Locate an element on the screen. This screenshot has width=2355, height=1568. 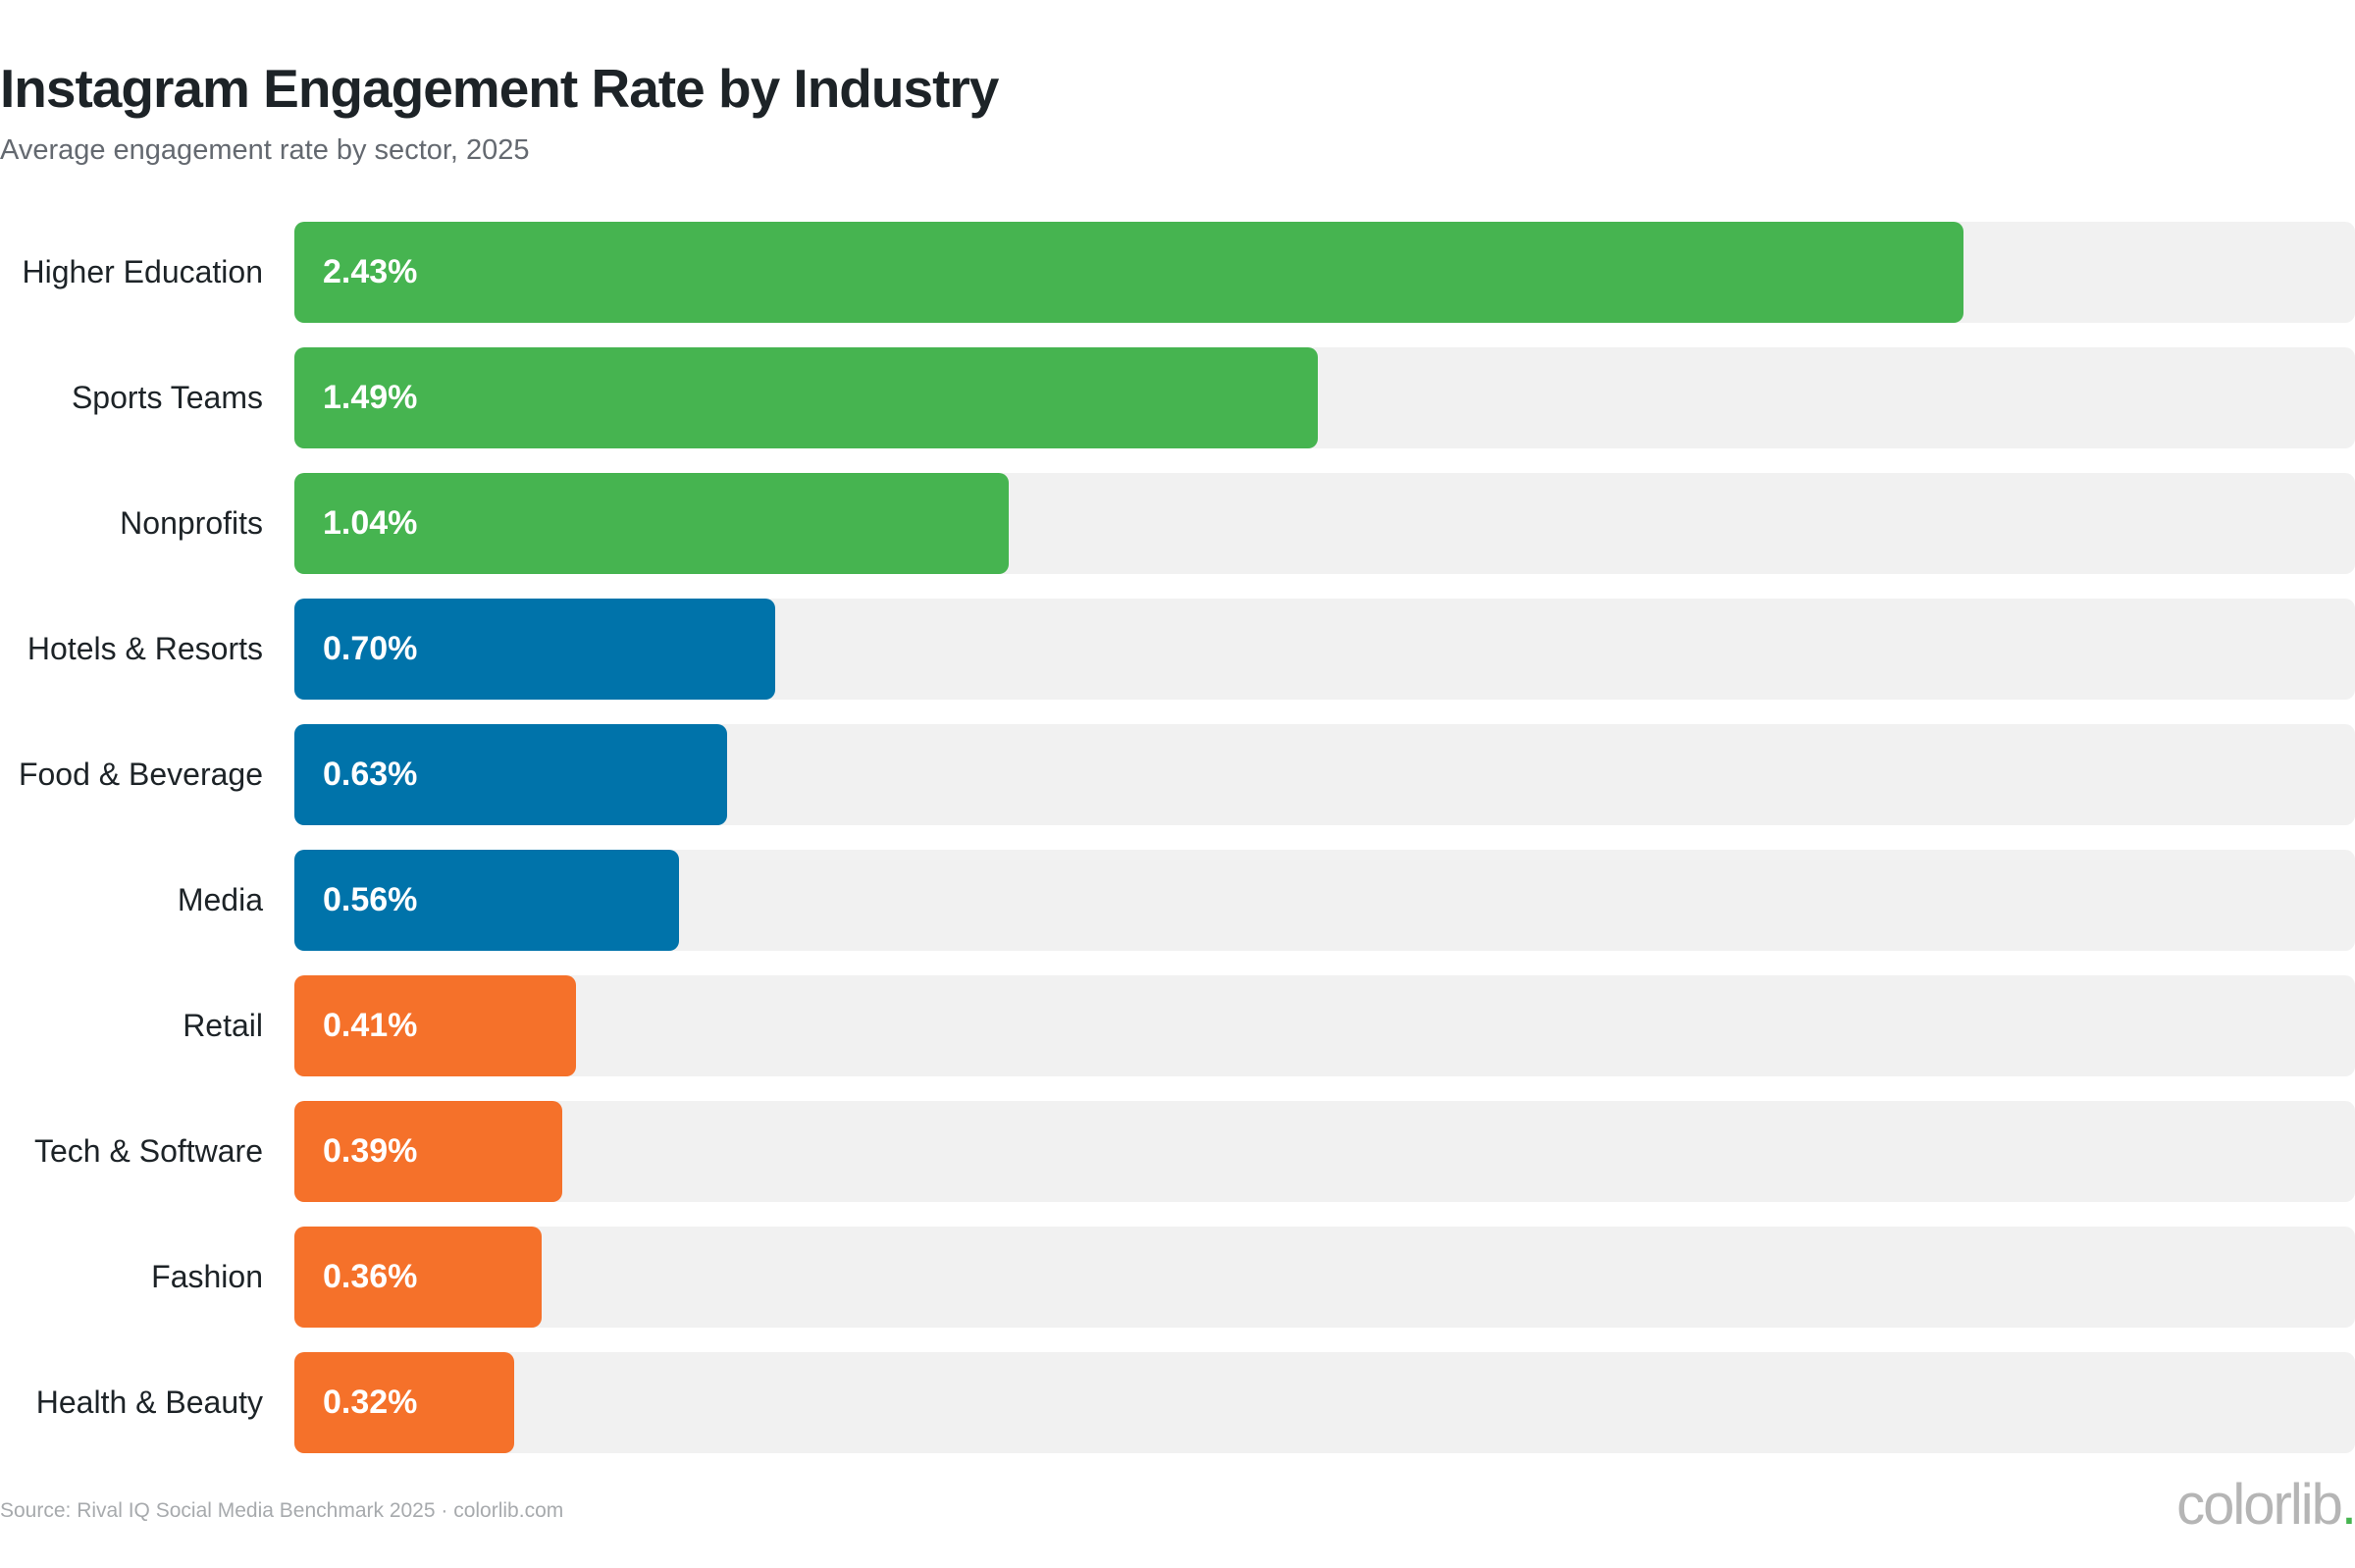
category-label: Media is located at coordinates (220, 900).